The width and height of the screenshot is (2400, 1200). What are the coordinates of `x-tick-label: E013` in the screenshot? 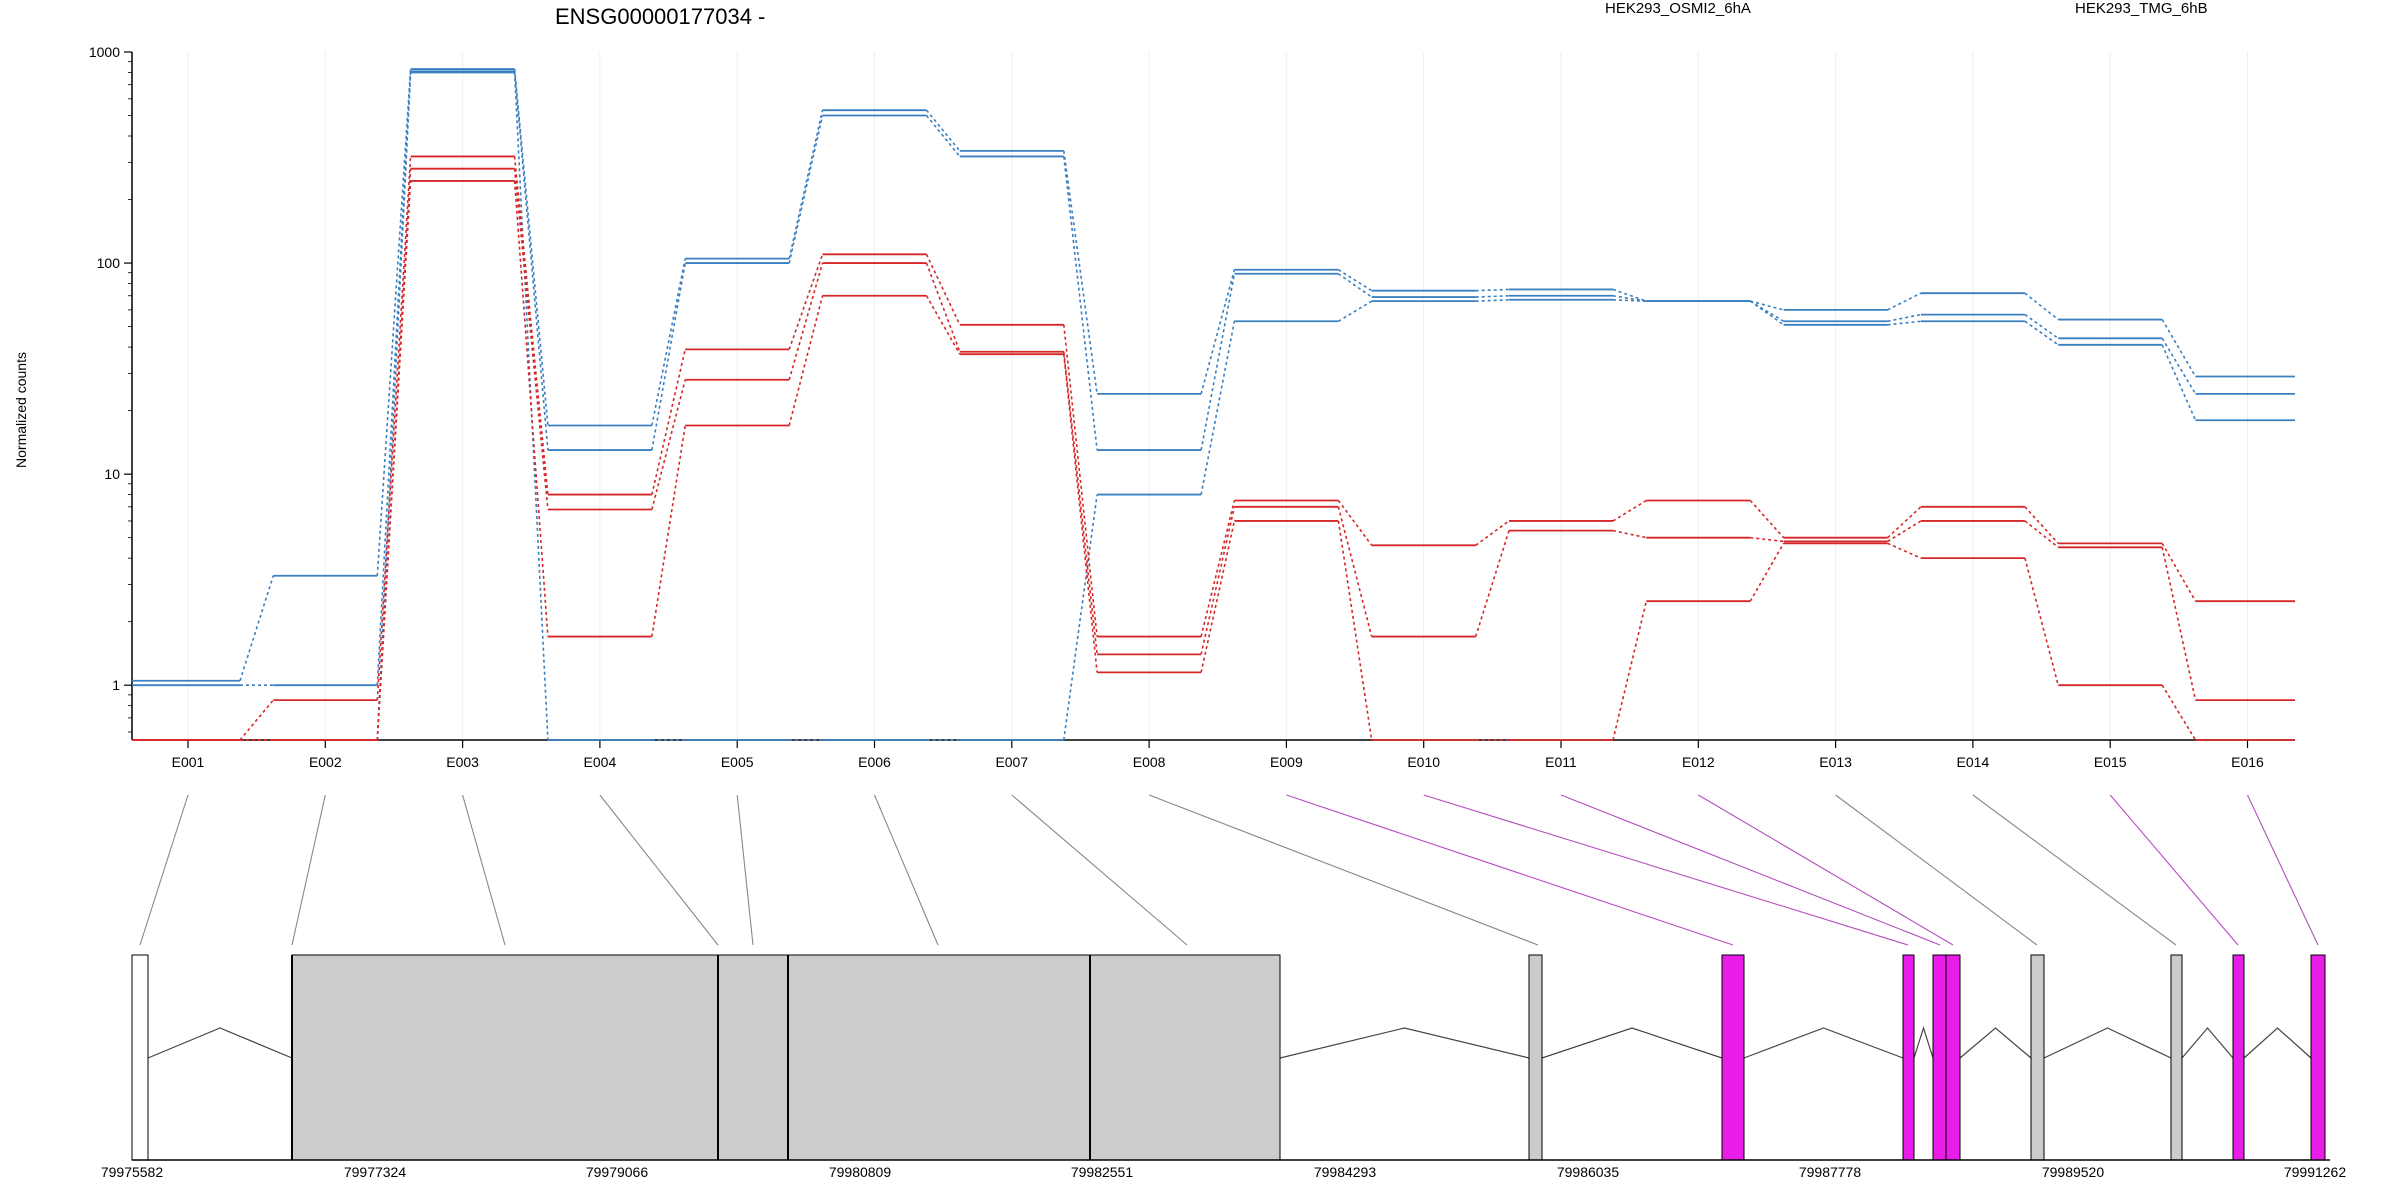 It's located at (1835, 762).